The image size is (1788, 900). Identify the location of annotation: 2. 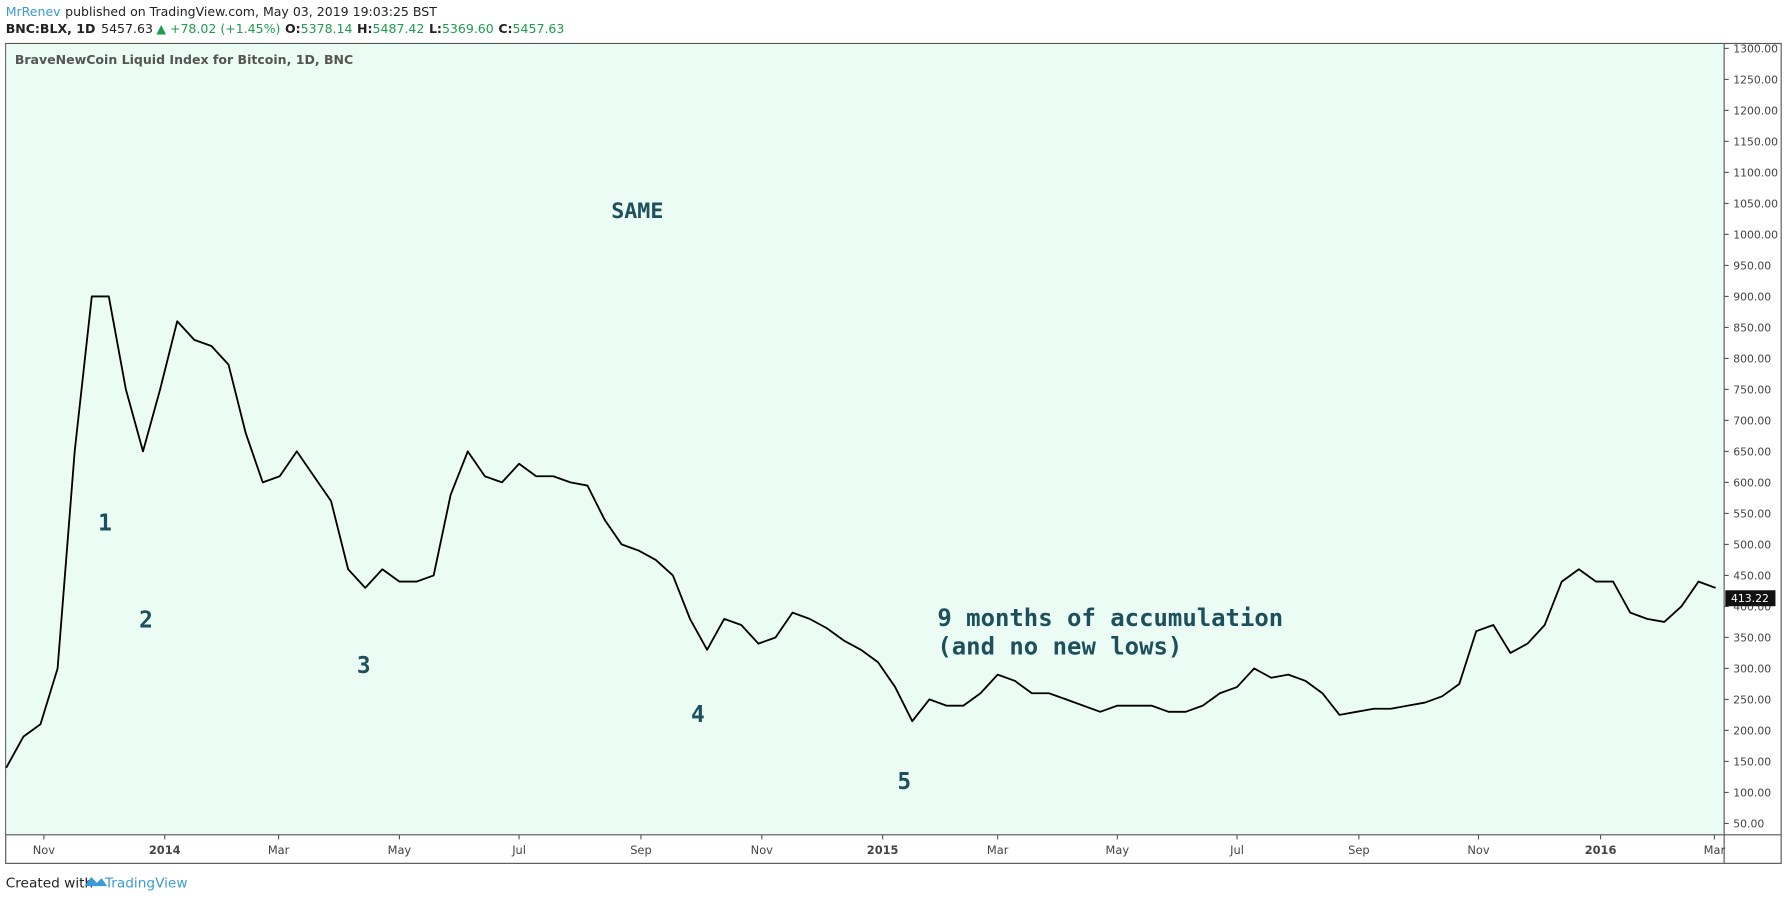
(146, 620).